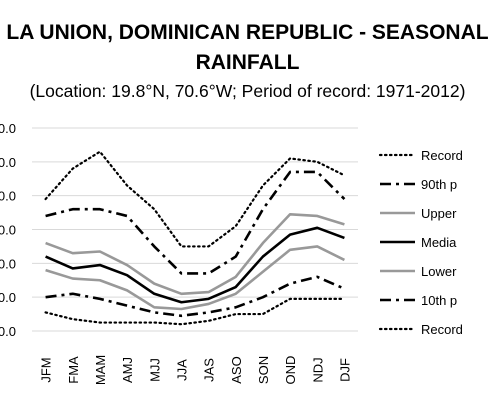 Image resolution: width=495 pixels, height=400 pixels. Describe the element at coordinates (181, 370) in the screenshot. I see `x-tick-label: JJA` at that location.